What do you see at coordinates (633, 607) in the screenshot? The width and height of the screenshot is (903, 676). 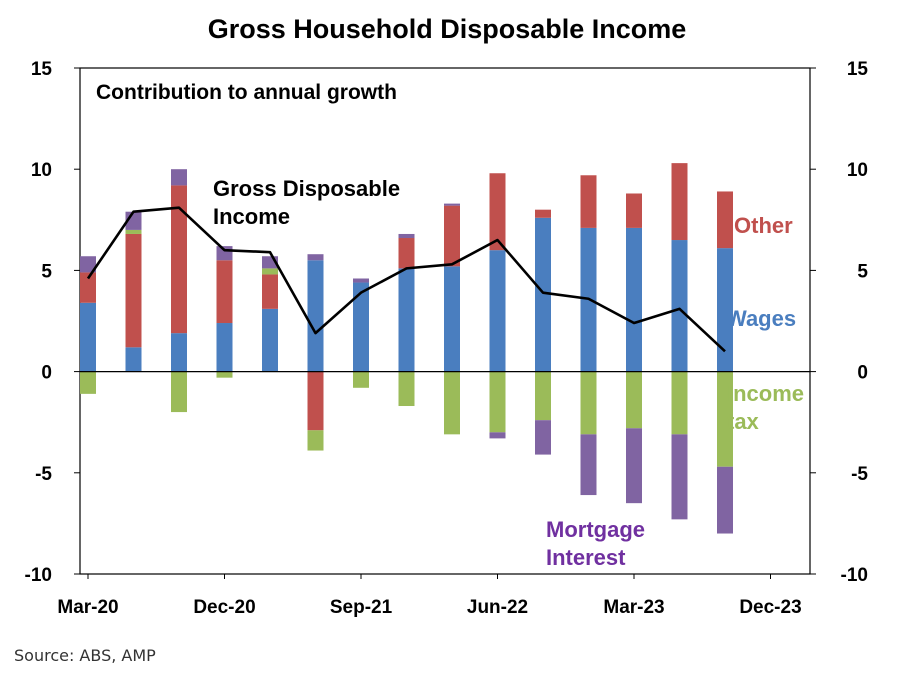 I see `x-tick-label: Mar-23` at bounding box center [633, 607].